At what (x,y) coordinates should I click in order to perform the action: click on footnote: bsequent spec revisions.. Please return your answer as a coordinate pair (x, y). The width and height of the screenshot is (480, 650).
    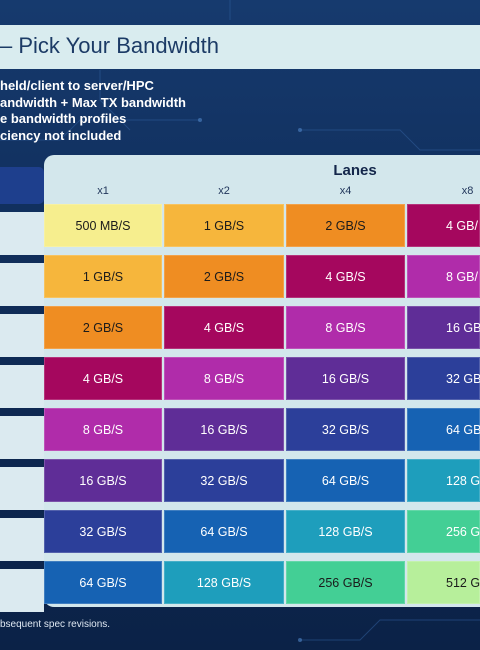
    Looking at the image, I should click on (55, 624).